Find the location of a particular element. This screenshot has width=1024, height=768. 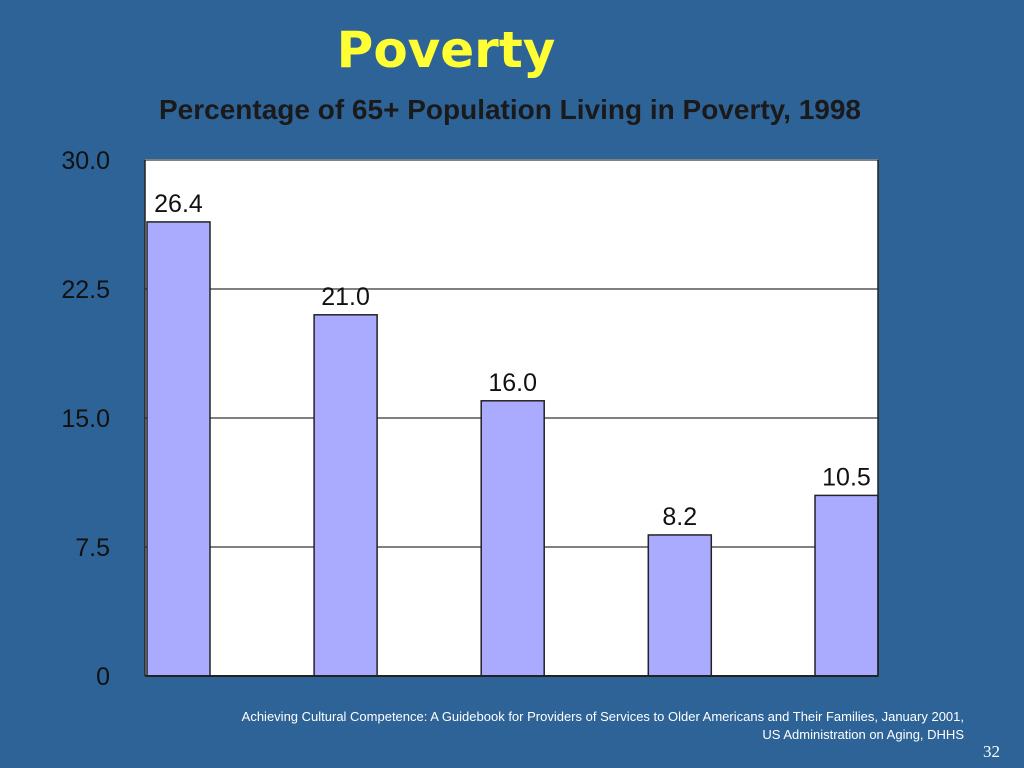

bar-value-label: 10.5 is located at coordinates (846, 477).